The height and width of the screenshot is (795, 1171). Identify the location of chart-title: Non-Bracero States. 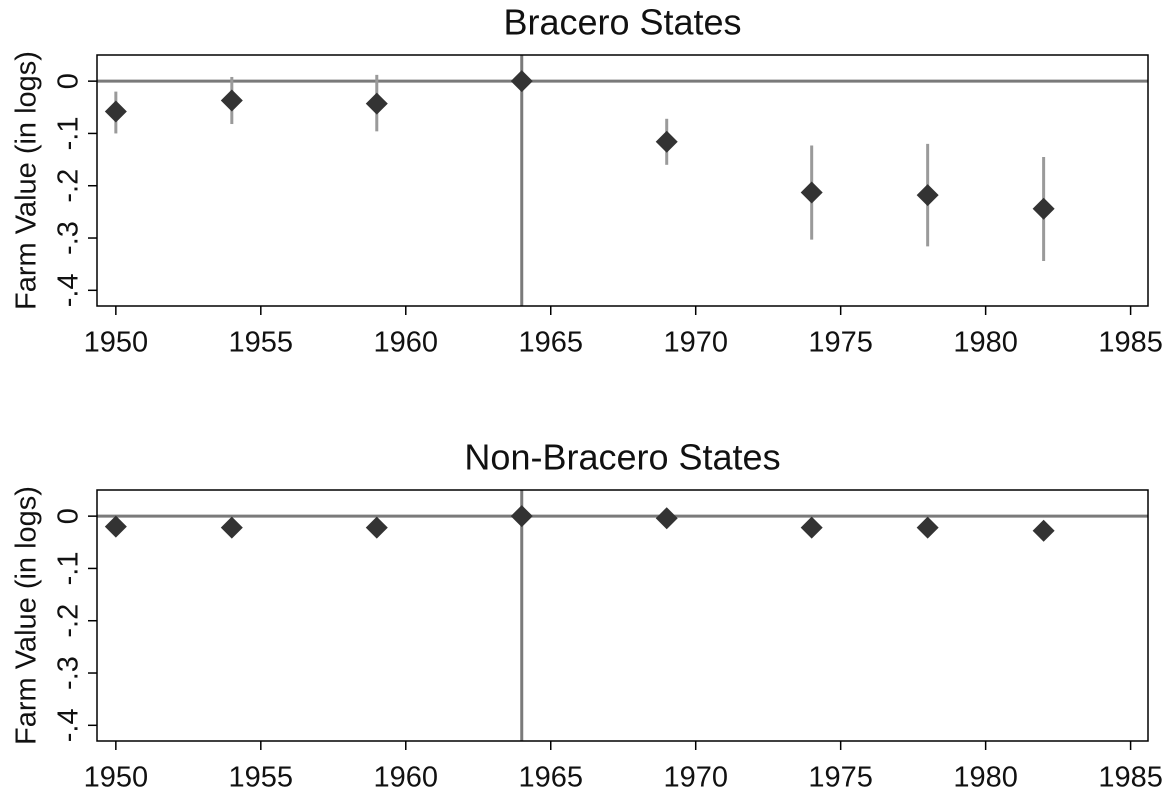
(622, 457).